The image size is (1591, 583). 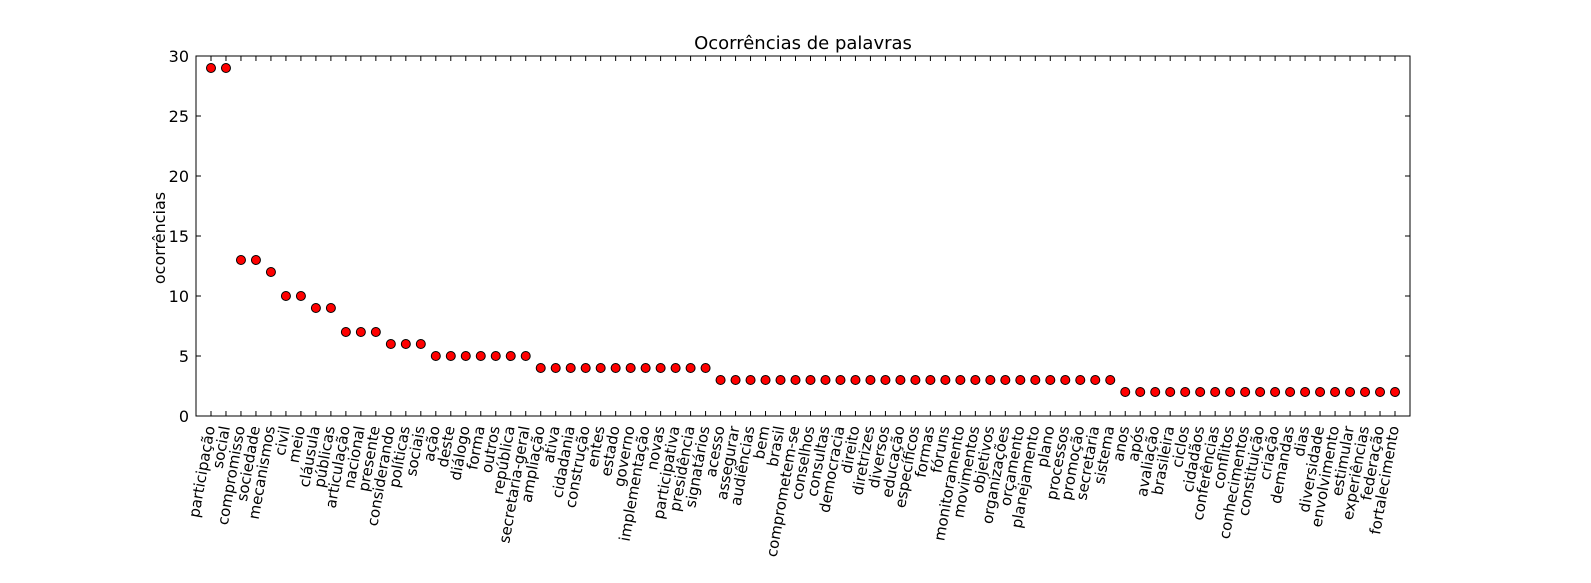 What do you see at coordinates (1121, 443) in the screenshot?
I see `x-category-label: anos` at bounding box center [1121, 443].